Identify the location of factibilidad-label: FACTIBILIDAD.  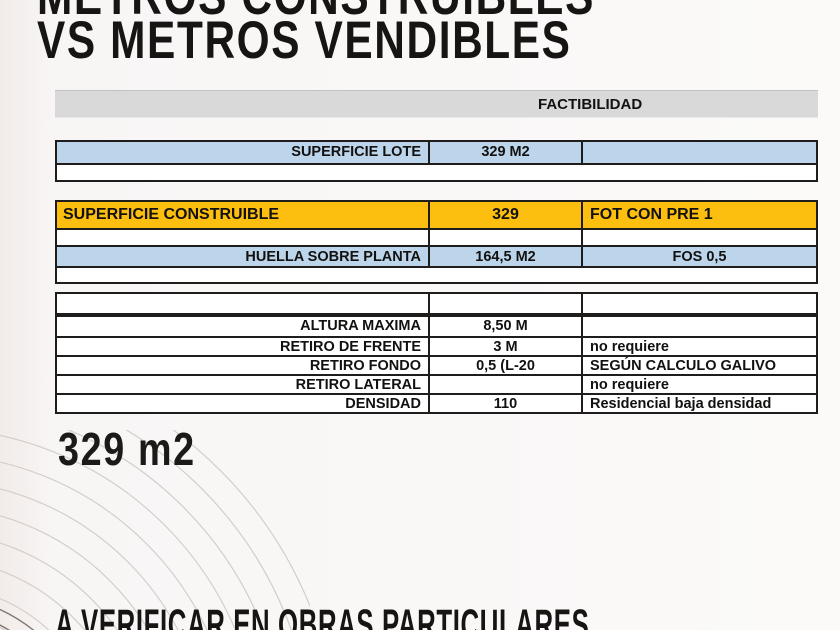
(590, 104).